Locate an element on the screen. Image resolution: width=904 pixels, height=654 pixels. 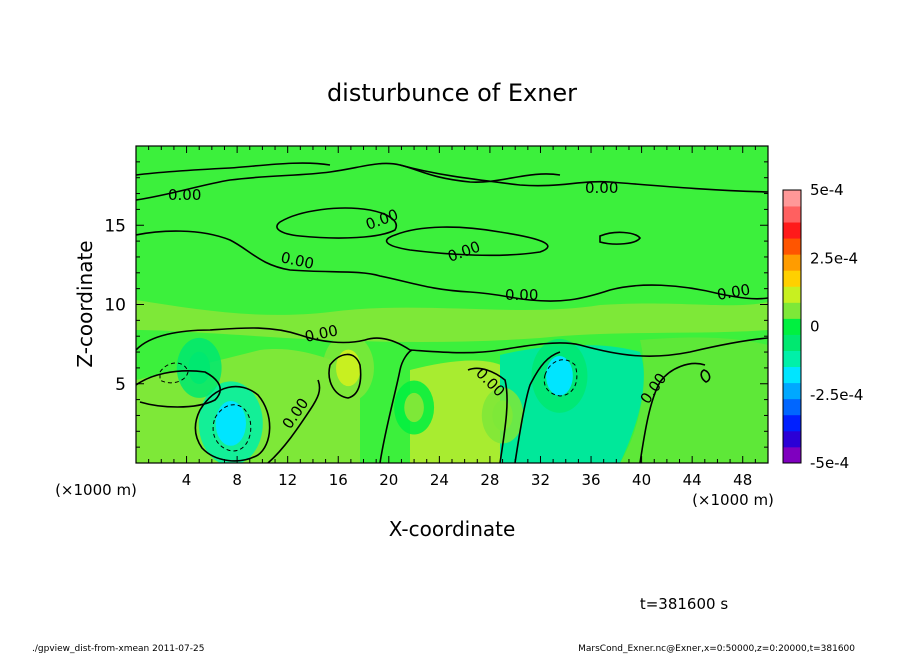
x-tick-label: 28 is located at coordinates (489, 480).